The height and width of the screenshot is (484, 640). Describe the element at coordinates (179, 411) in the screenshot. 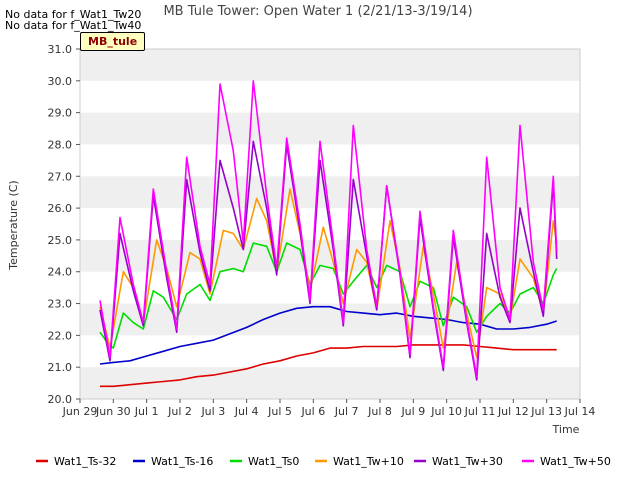

I see `x-tick-label: Jul 2` at that location.